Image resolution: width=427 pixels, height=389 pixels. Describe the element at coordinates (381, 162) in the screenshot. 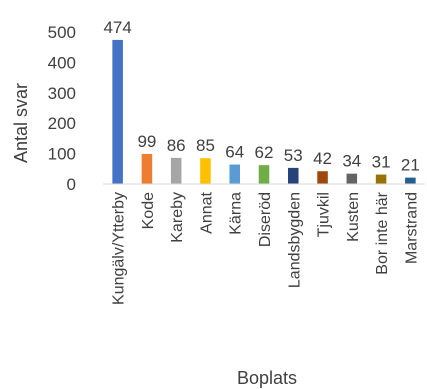

I see `data-label: 31` at that location.